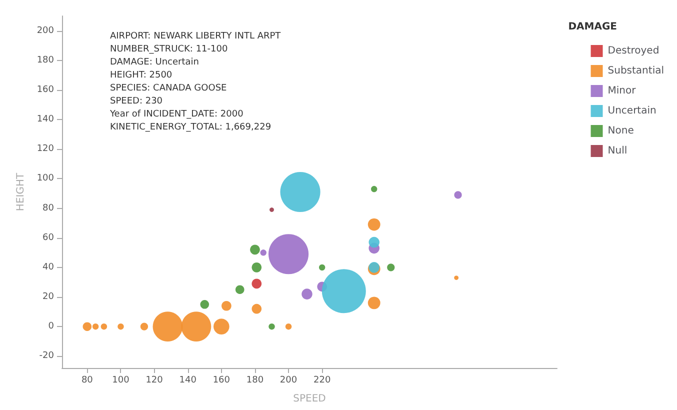 This screenshot has height=410, width=677. What do you see at coordinates (155, 381) in the screenshot?
I see `x-tick-label: 120` at bounding box center [155, 381].